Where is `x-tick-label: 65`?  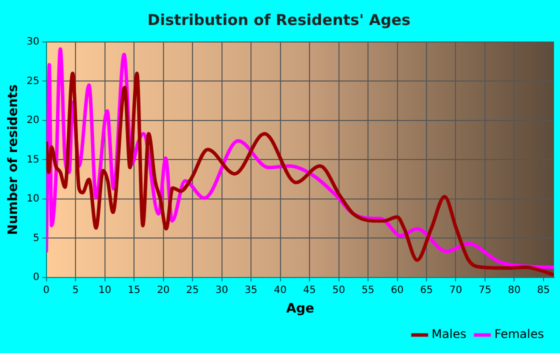
x-tick-label: 65 is located at coordinates (426, 290).